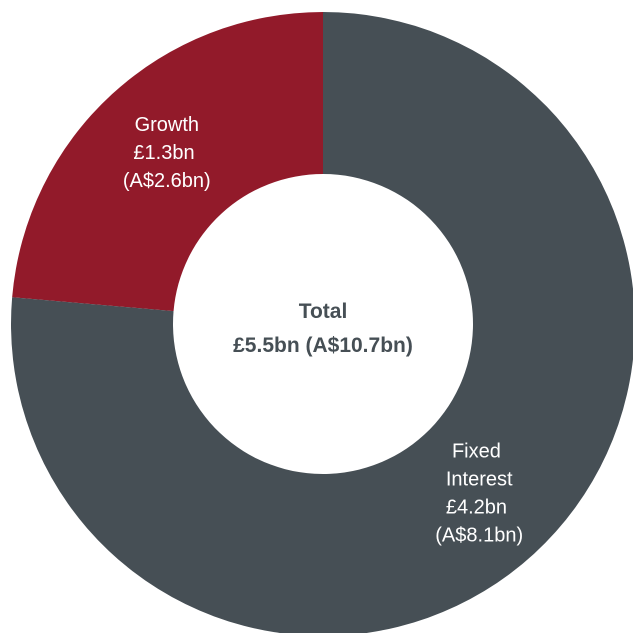 This screenshot has width=633, height=633. Describe the element at coordinates (323, 345) in the screenshot. I see `center-label: £5.5bn (A$10.7bn)` at that location.